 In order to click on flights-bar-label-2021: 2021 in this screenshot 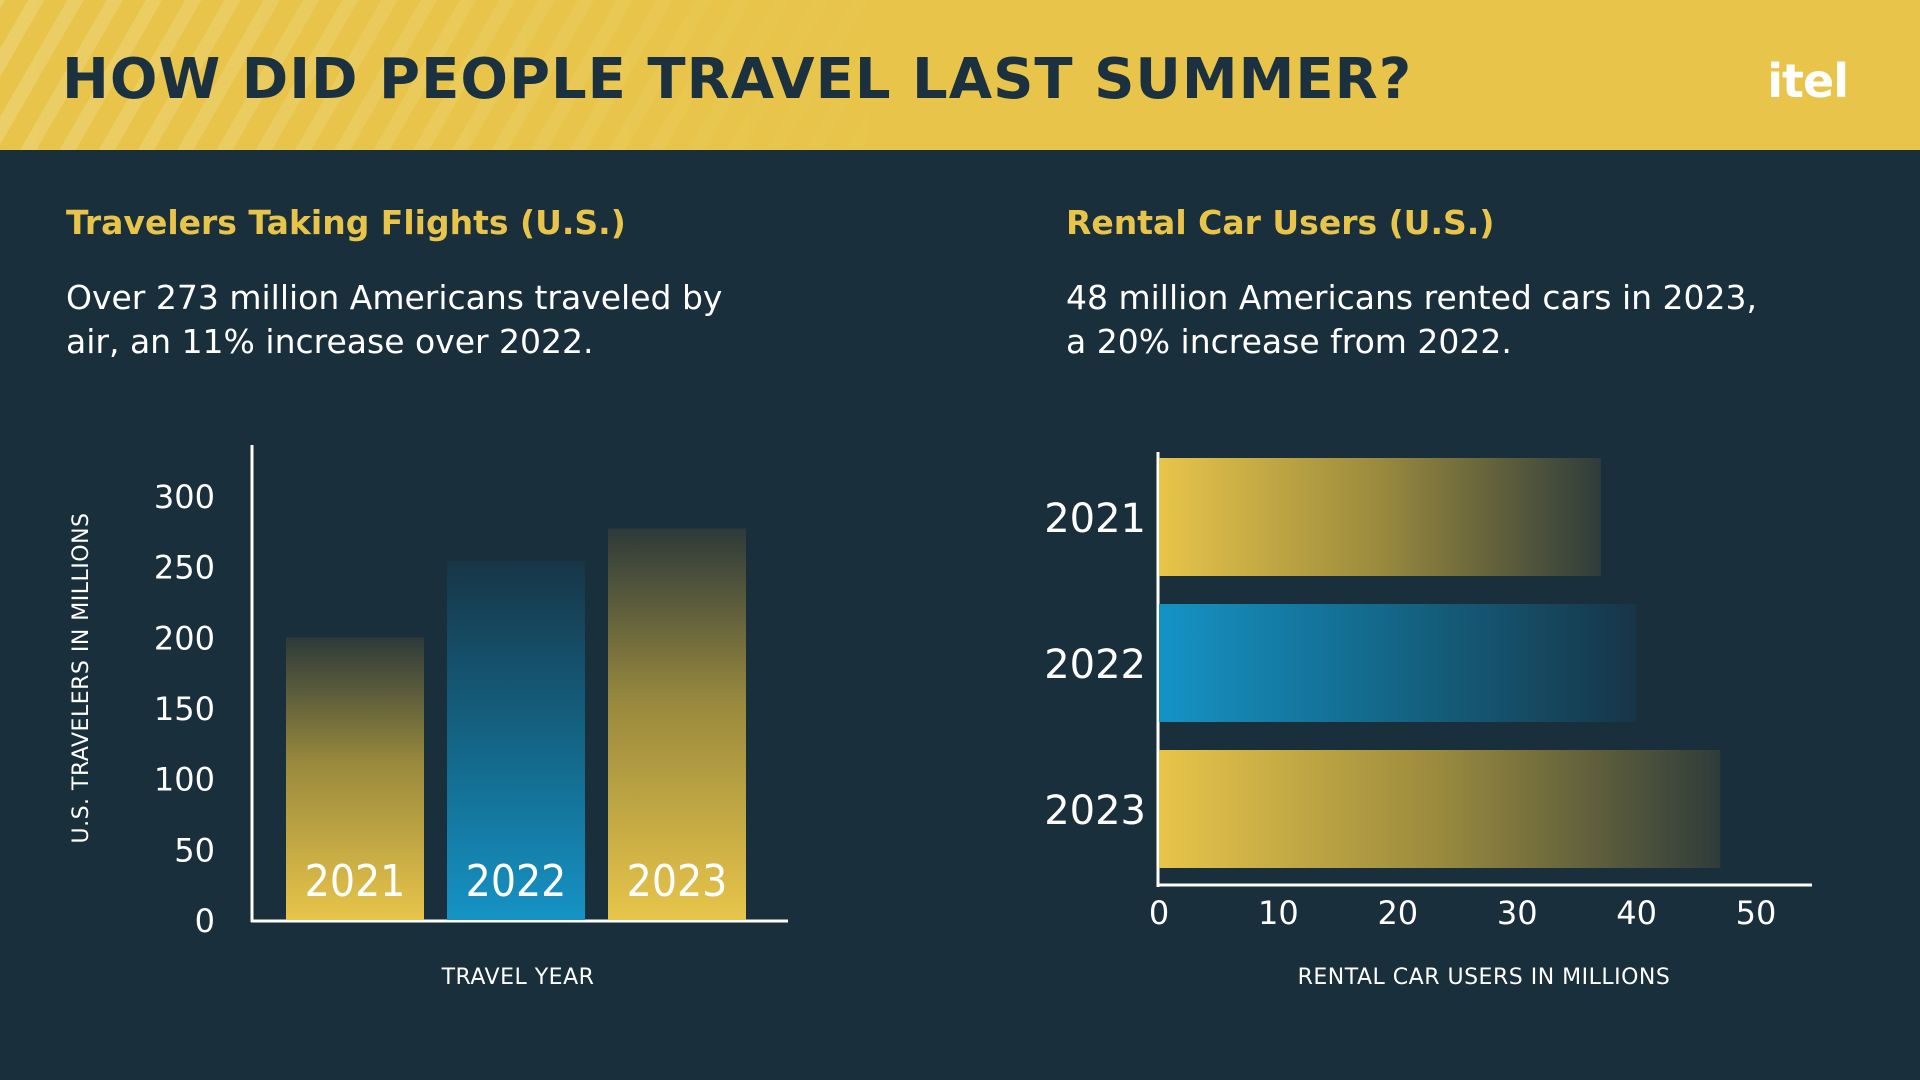, I will do `click(355, 881)`.